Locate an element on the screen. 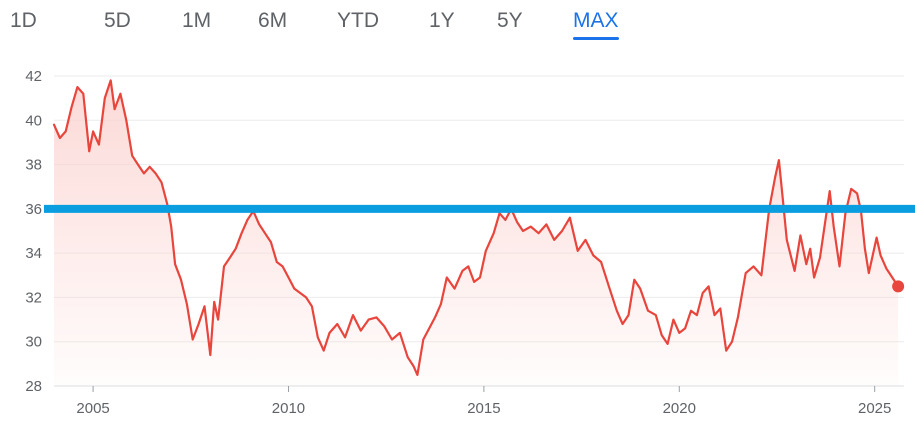 This screenshot has height=431, width=915. tab-6m: 6M is located at coordinates (272, 21).